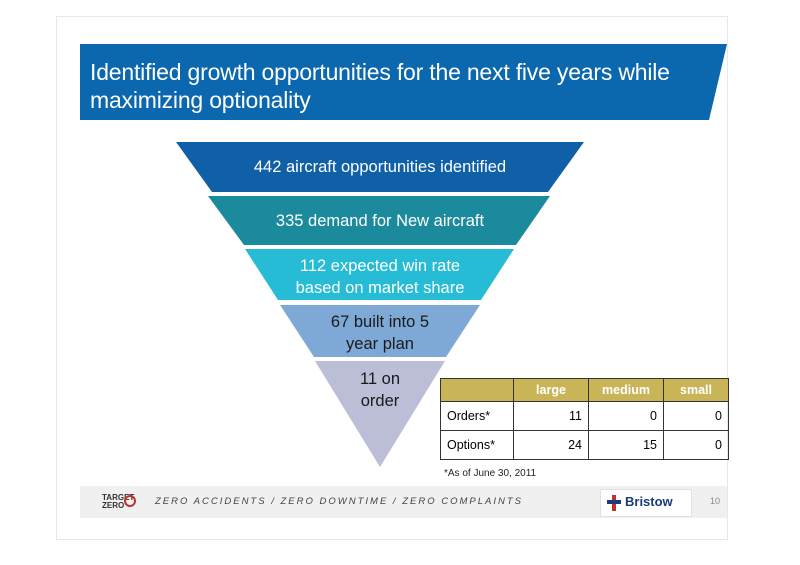 The width and height of the screenshot is (800, 565). Describe the element at coordinates (649, 501) in the screenshot. I see `bristow-wordmark: Bristow` at that location.